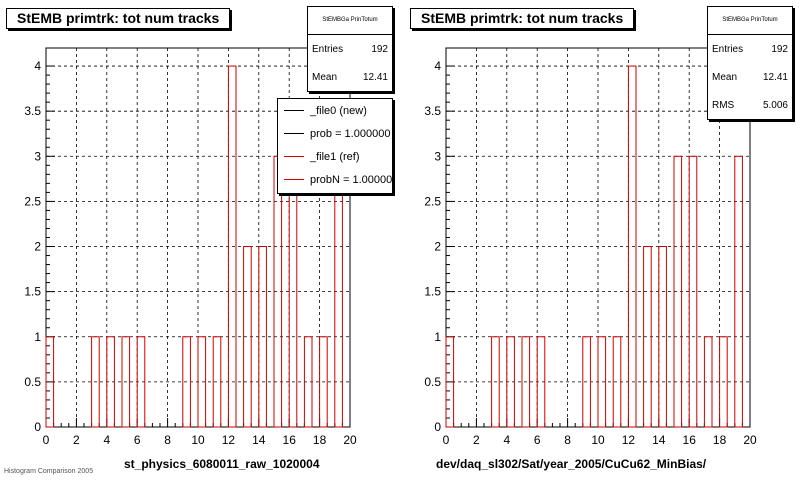  Describe the element at coordinates (37, 337) in the screenshot. I see `left-y-tick-label: 1` at that location.